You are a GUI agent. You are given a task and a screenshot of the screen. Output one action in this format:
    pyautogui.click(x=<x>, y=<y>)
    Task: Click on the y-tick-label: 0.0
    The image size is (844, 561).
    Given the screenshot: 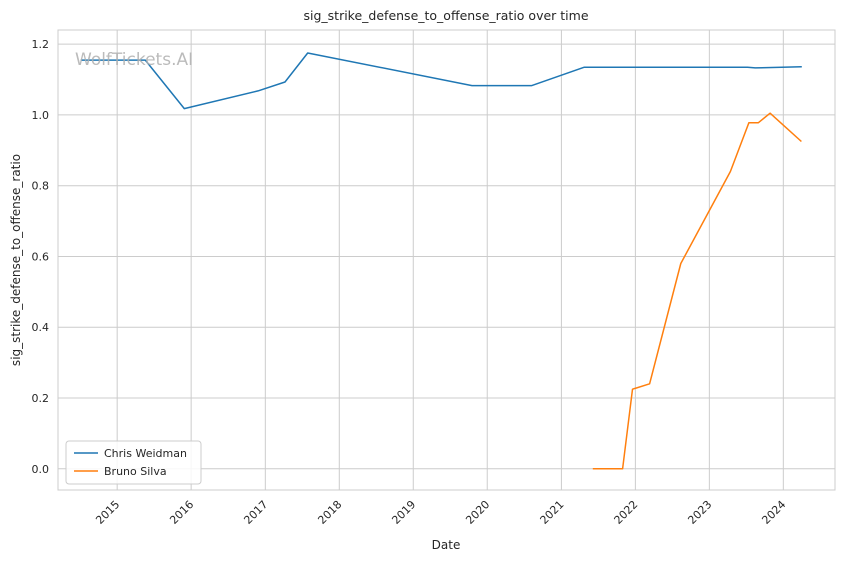 What is the action you would take?
    pyautogui.click(x=41, y=469)
    